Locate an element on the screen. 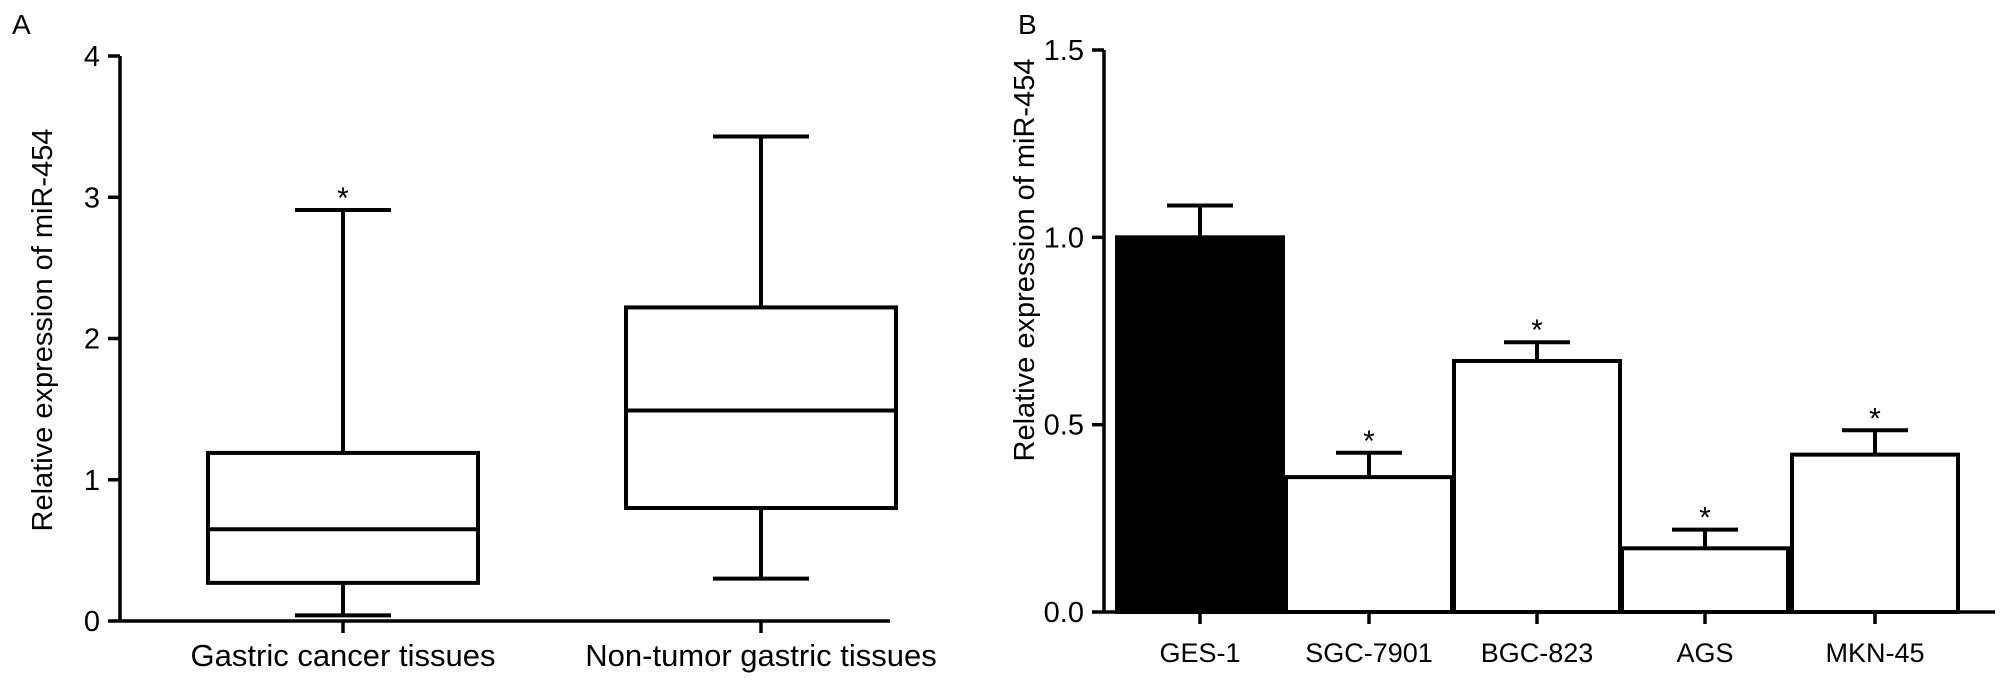  bar-group-1: * is located at coordinates (1369, 519).